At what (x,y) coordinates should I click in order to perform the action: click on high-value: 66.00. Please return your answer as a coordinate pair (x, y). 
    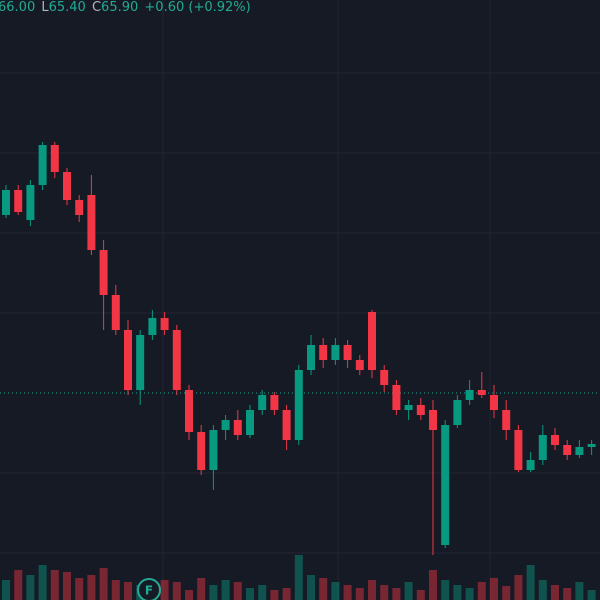
    Looking at the image, I should click on (17, 7).